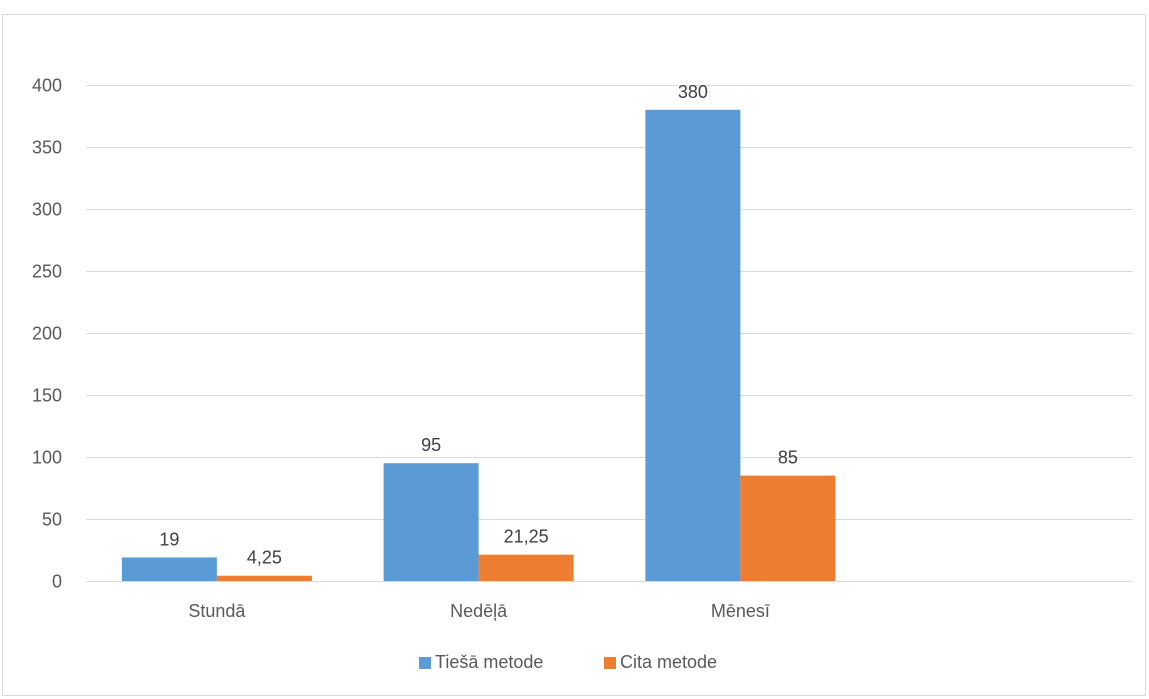  Describe the element at coordinates (693, 92) in the screenshot. I see `data-label: 380` at that location.